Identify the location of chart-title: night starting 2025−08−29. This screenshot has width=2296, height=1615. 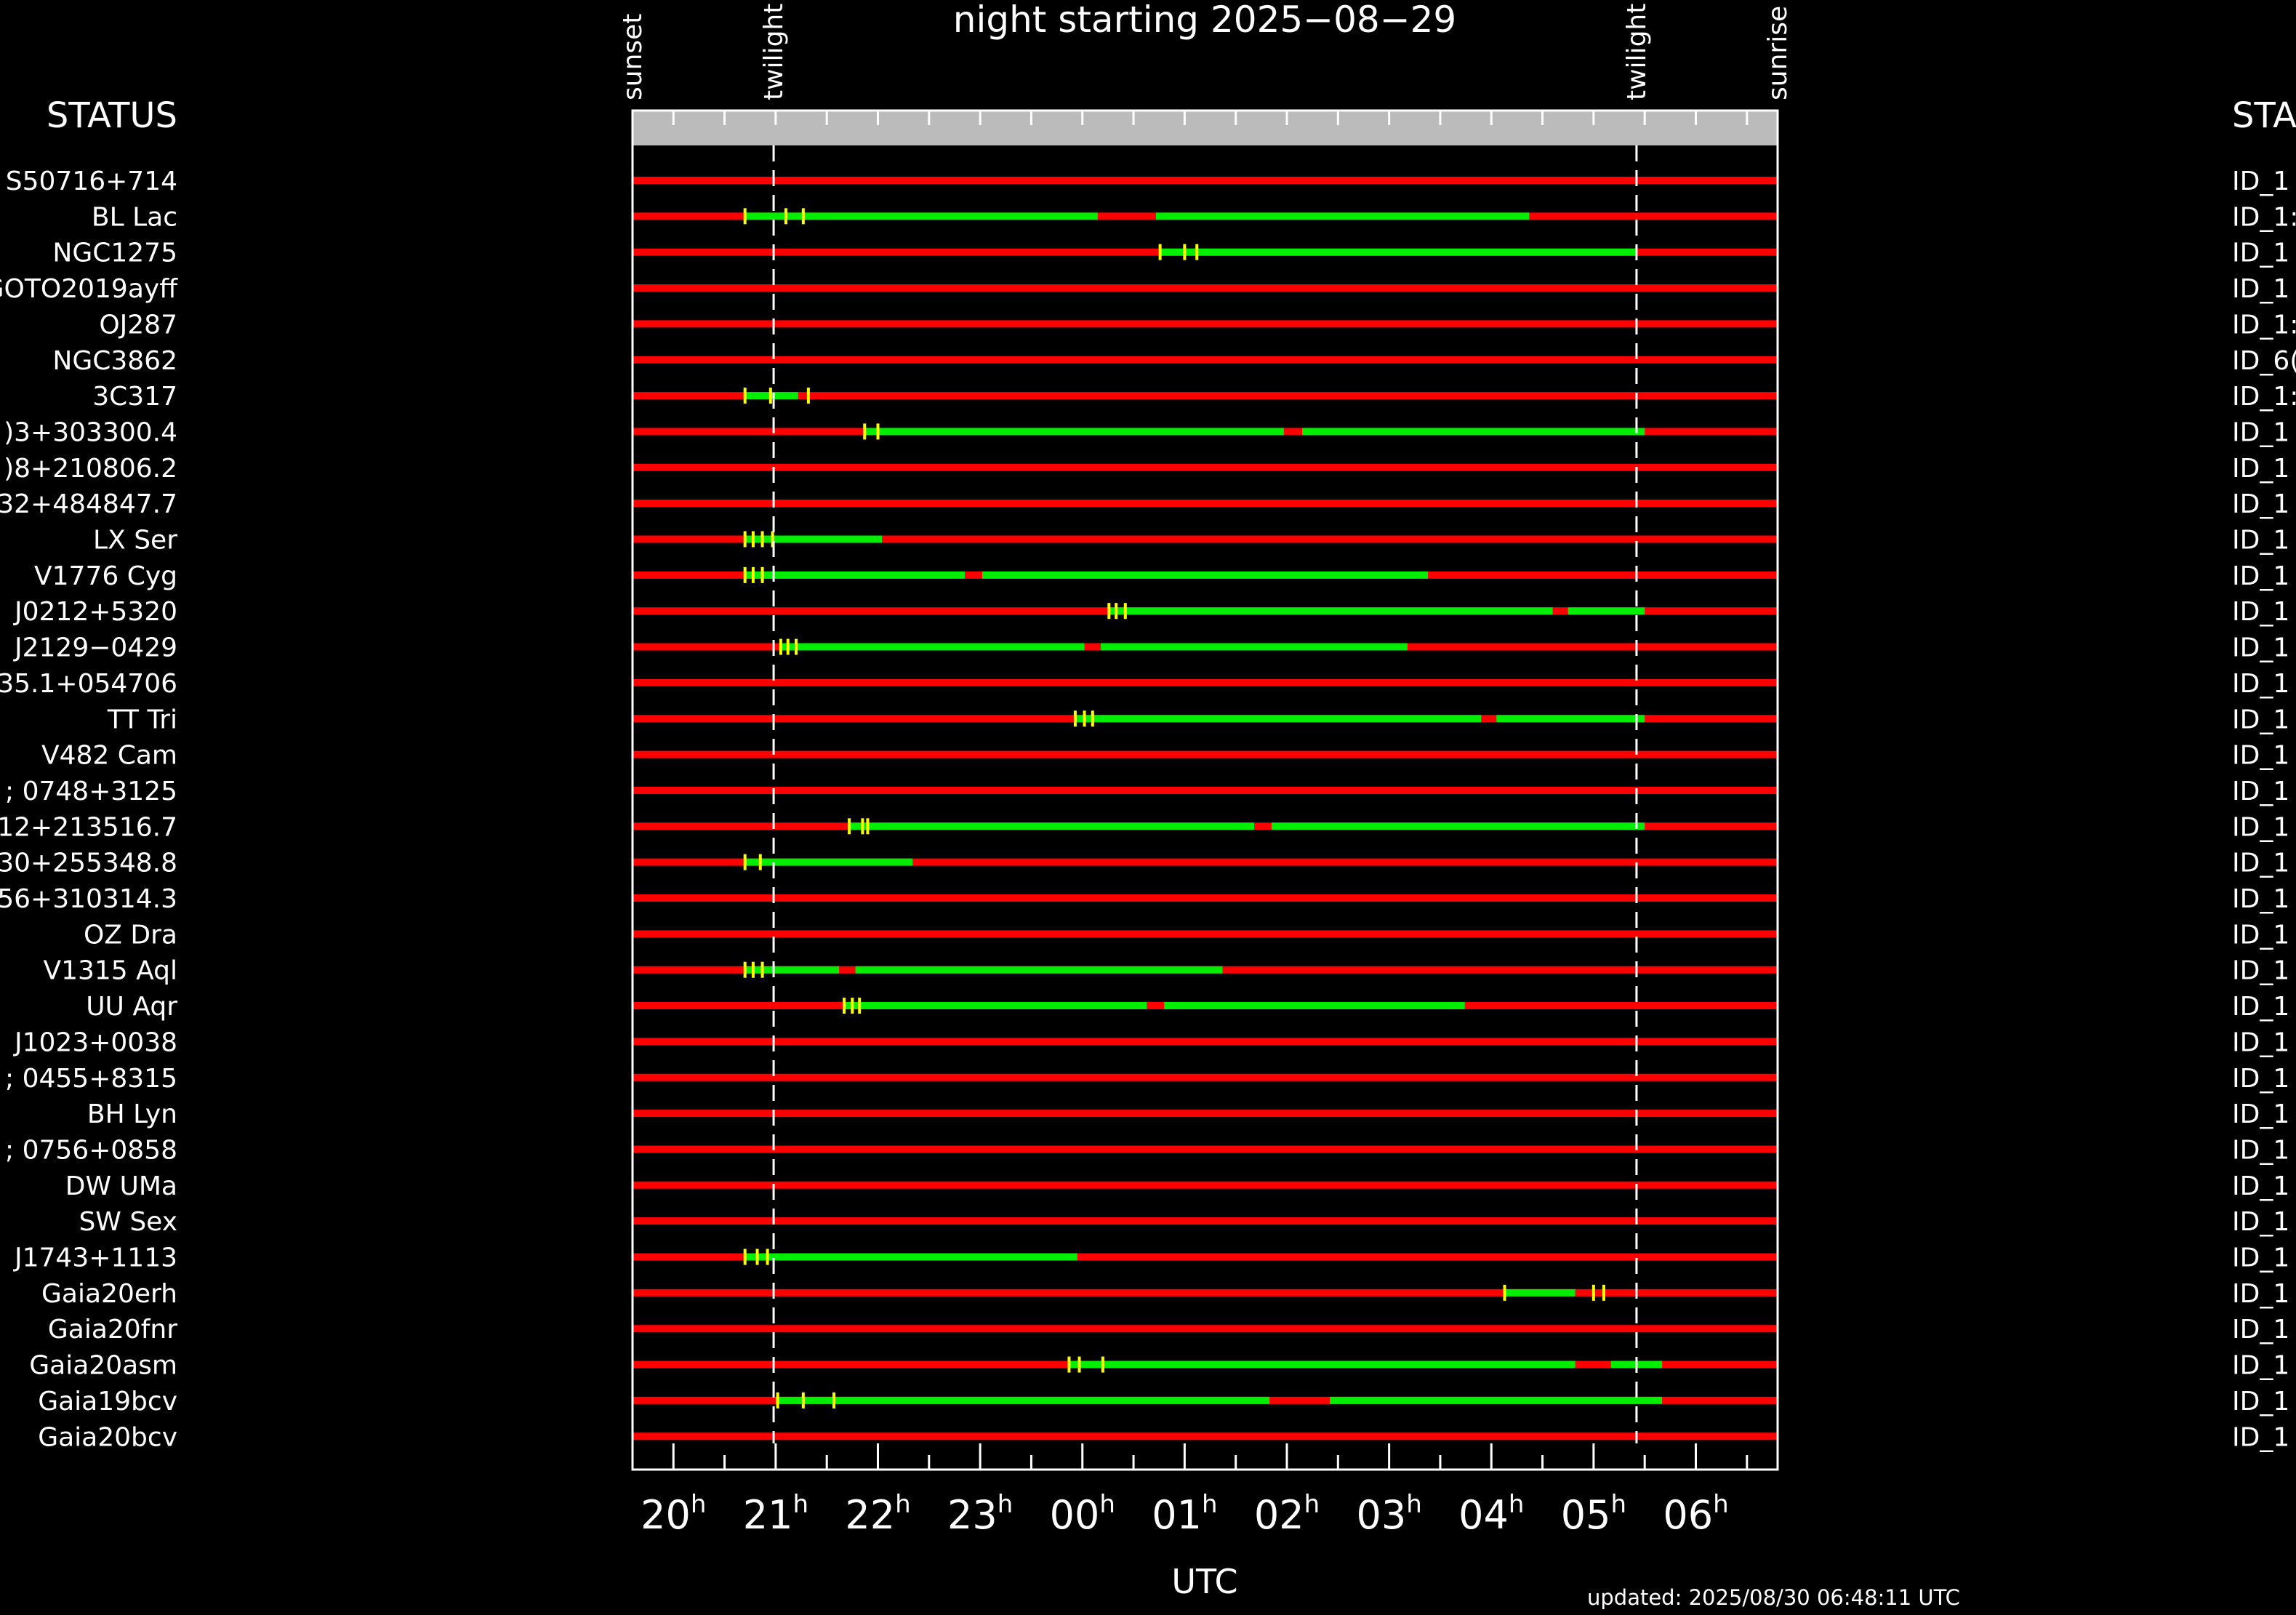
(1204, 20).